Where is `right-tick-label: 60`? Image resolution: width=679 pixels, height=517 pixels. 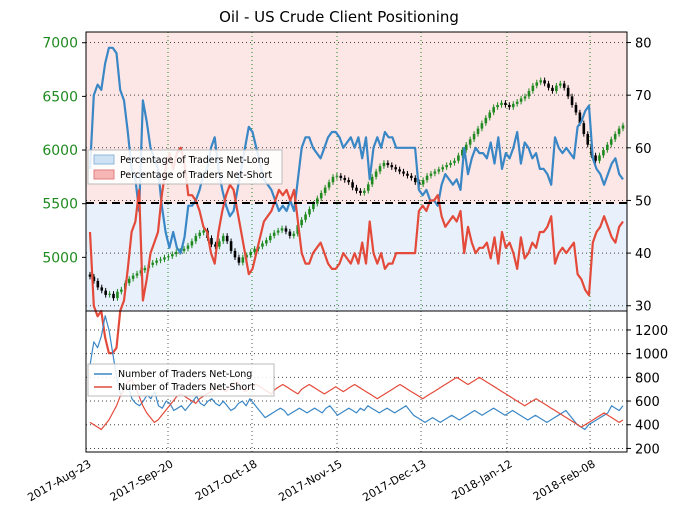 right-tick-label: 60 is located at coordinates (643, 149).